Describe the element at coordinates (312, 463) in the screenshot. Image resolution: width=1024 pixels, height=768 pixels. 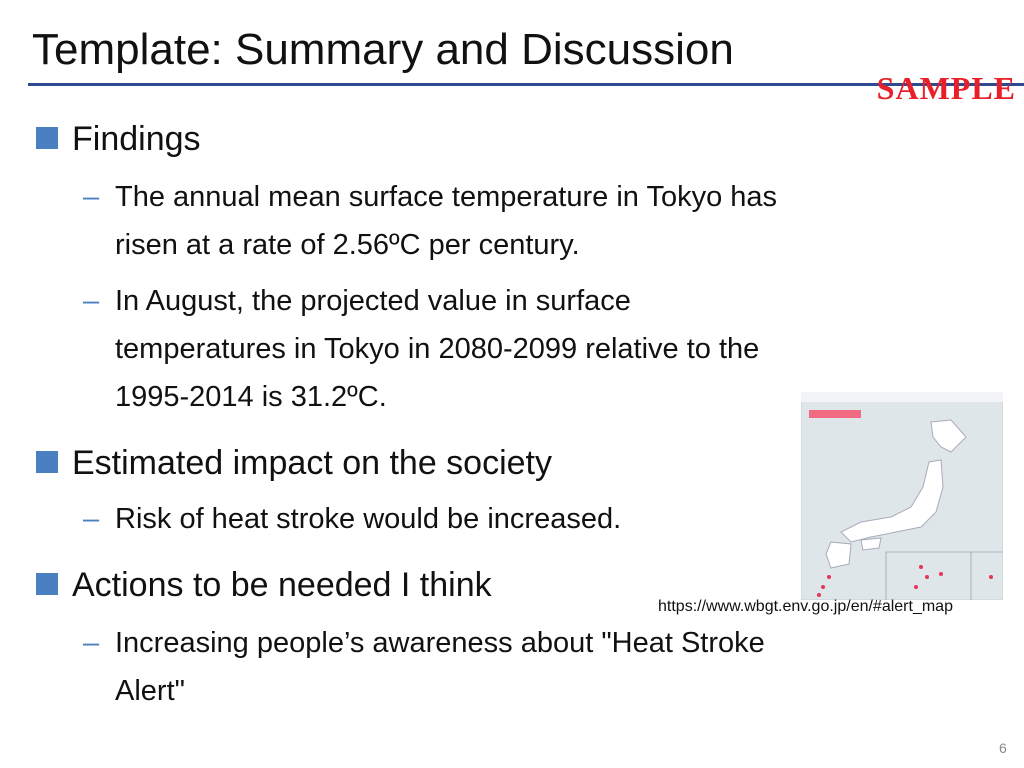
I see `bullet-text: Estimated impact on the society` at that location.